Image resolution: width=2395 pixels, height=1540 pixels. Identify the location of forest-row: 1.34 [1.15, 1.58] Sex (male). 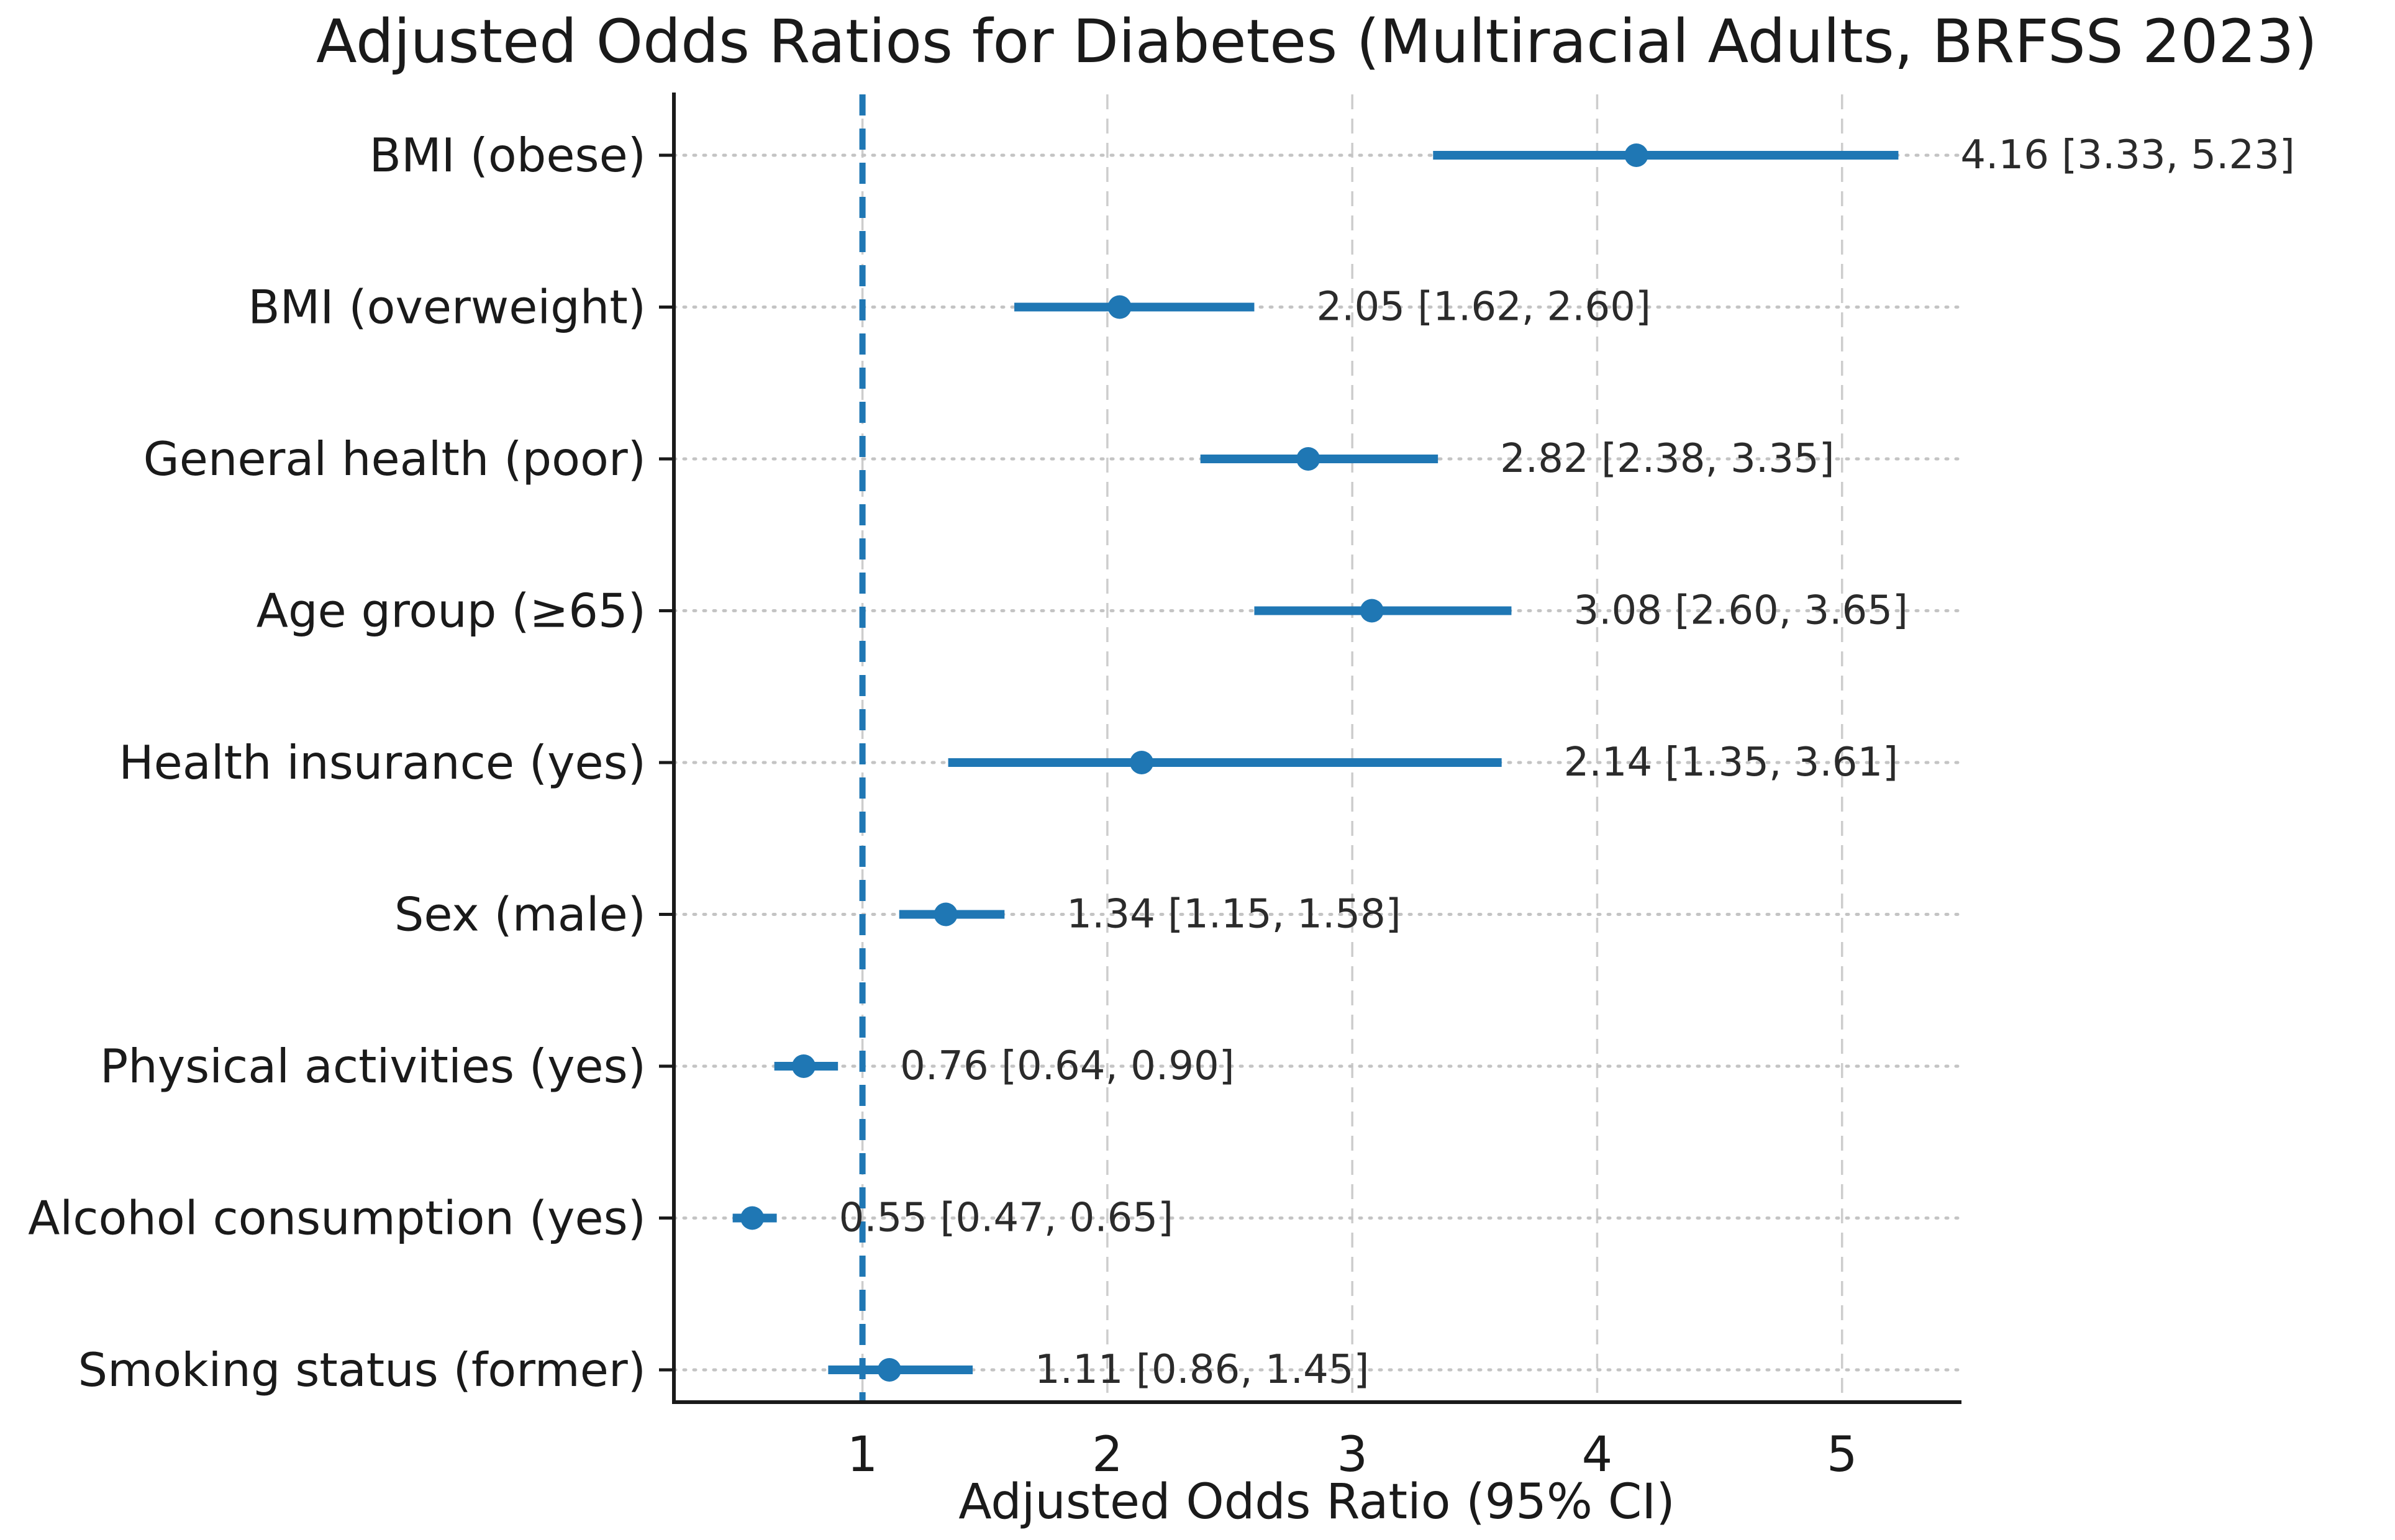
(897, 915).